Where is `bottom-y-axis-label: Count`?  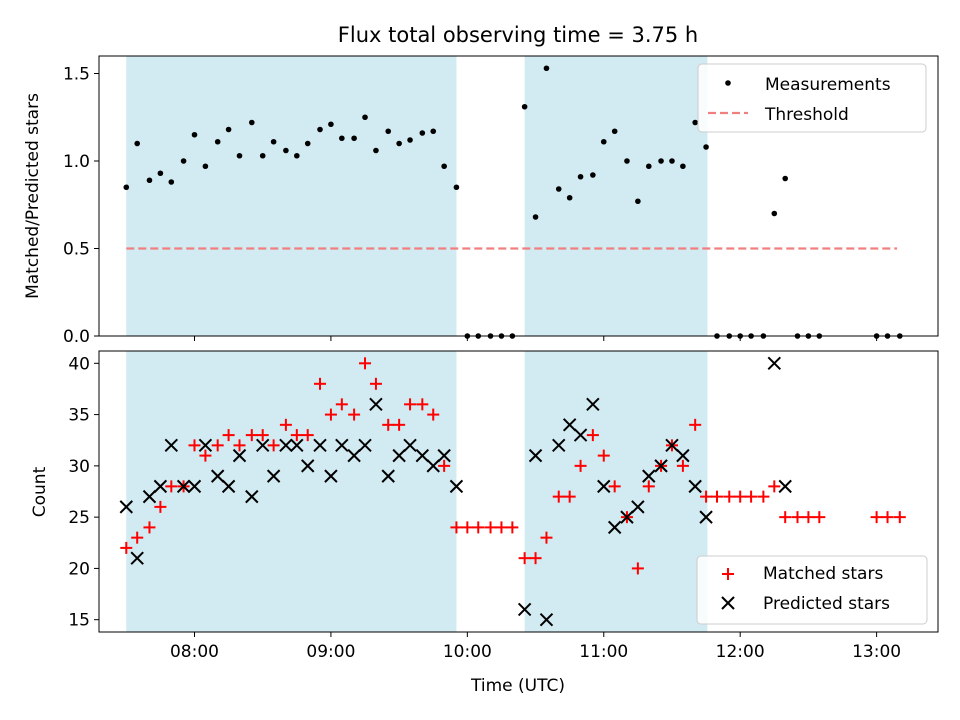
bottom-y-axis-label: Count is located at coordinates (40, 491).